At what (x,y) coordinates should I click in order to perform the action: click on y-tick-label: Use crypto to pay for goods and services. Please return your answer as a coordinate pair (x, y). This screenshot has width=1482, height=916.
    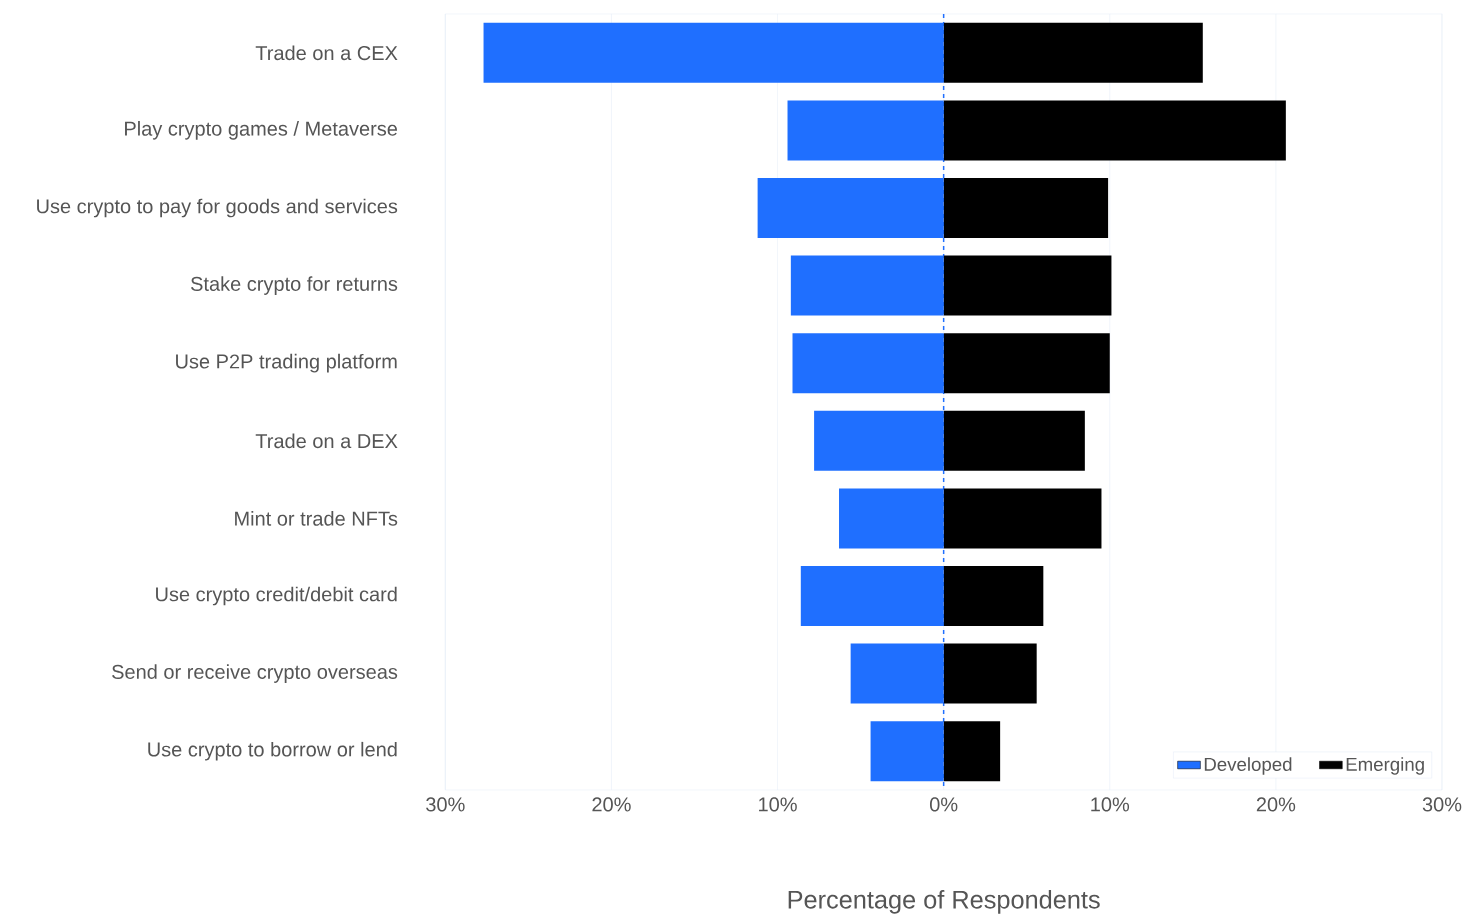
    Looking at the image, I should click on (217, 208).